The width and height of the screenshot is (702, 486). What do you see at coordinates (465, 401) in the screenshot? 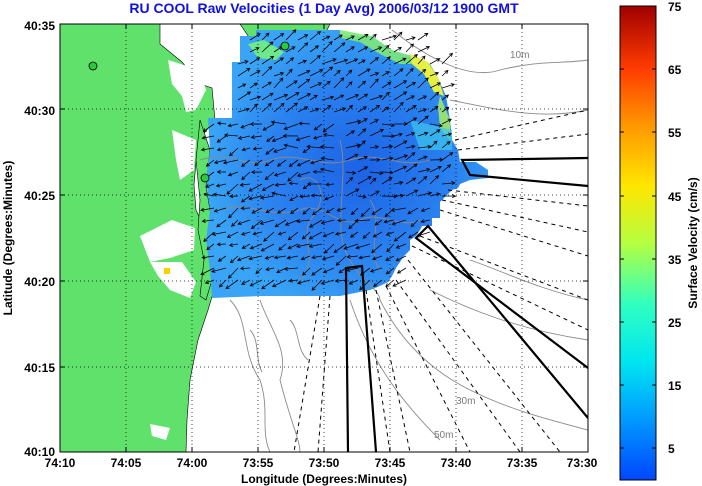
I see `contour-label-30m: 30m` at bounding box center [465, 401].